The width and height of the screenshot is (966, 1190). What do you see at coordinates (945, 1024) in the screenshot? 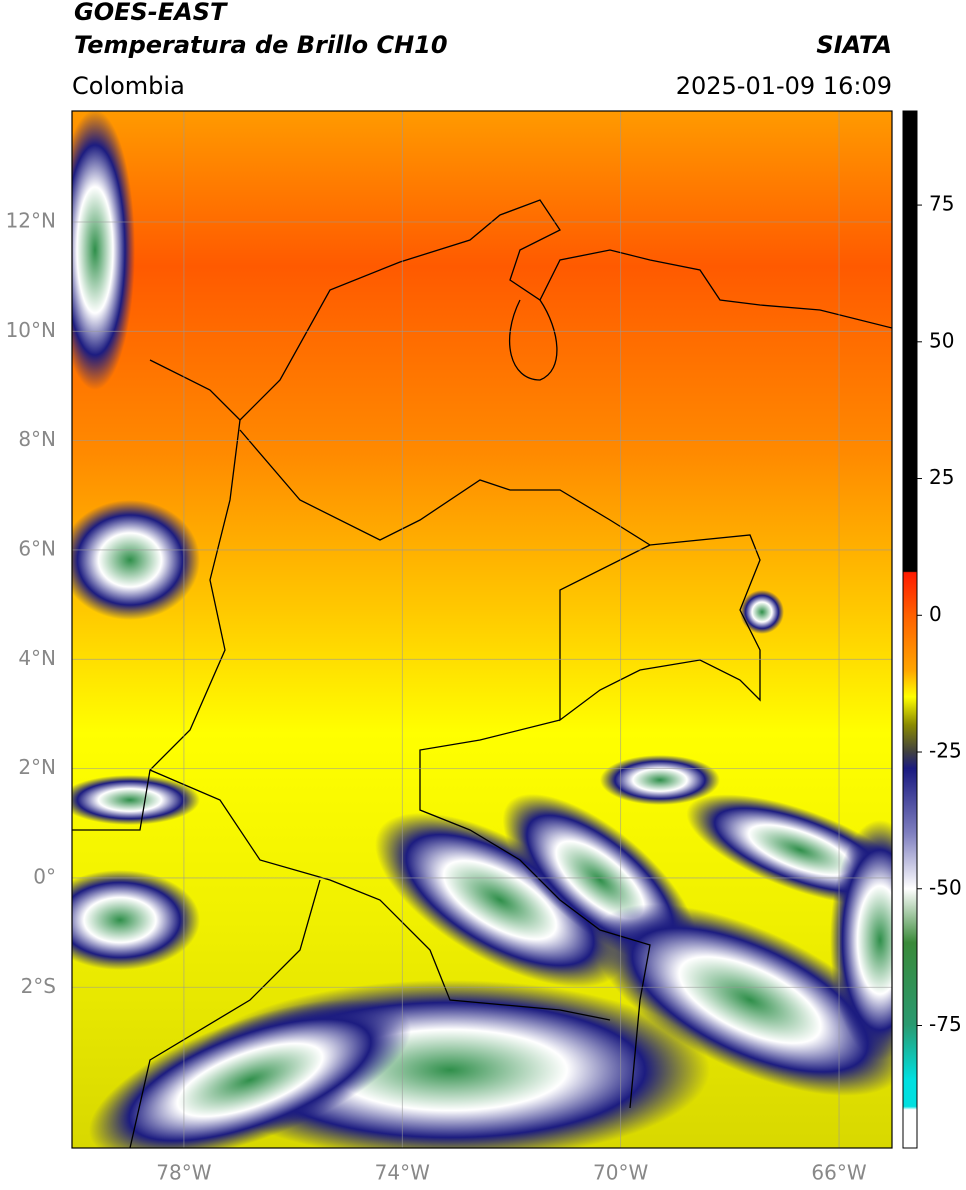
I see `colorbar-tick-label: -75` at bounding box center [945, 1024].